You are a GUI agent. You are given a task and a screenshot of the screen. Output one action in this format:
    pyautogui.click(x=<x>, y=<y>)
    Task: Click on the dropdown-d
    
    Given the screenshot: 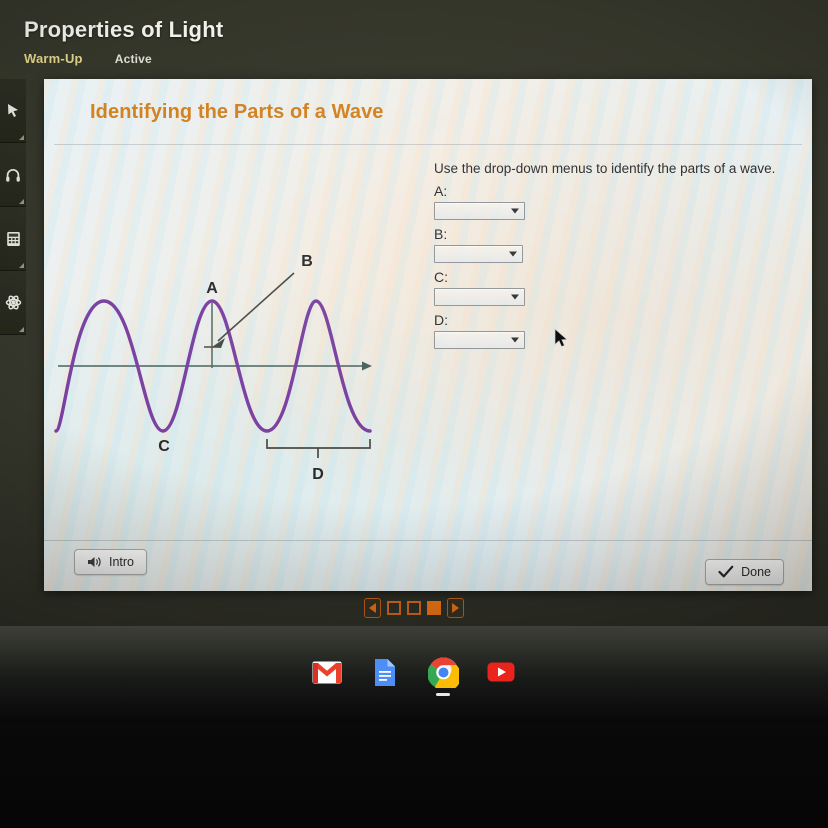 What is the action you would take?
    pyautogui.click(x=479, y=340)
    